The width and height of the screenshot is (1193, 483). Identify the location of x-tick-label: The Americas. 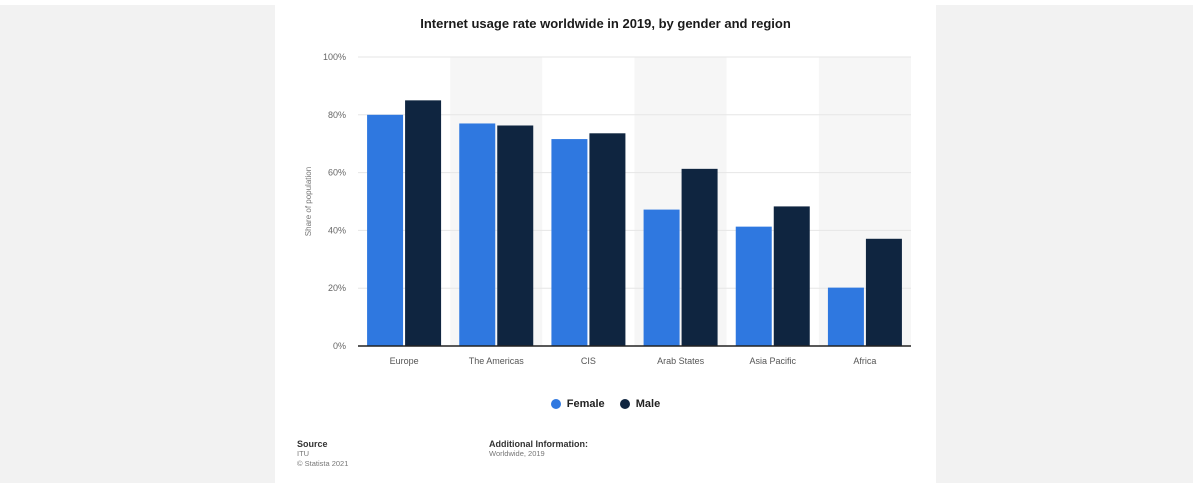
(497, 361).